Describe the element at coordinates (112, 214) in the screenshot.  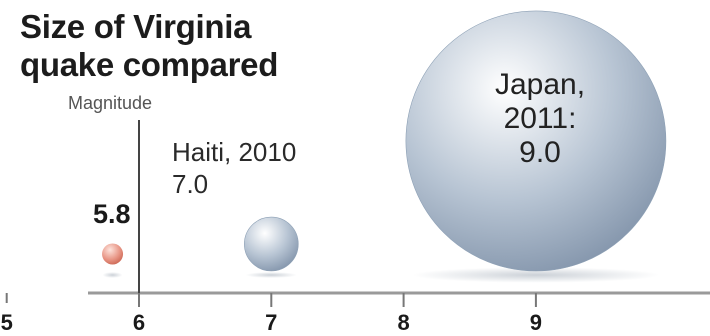
I see `data-label-virginia: 5.8` at that location.